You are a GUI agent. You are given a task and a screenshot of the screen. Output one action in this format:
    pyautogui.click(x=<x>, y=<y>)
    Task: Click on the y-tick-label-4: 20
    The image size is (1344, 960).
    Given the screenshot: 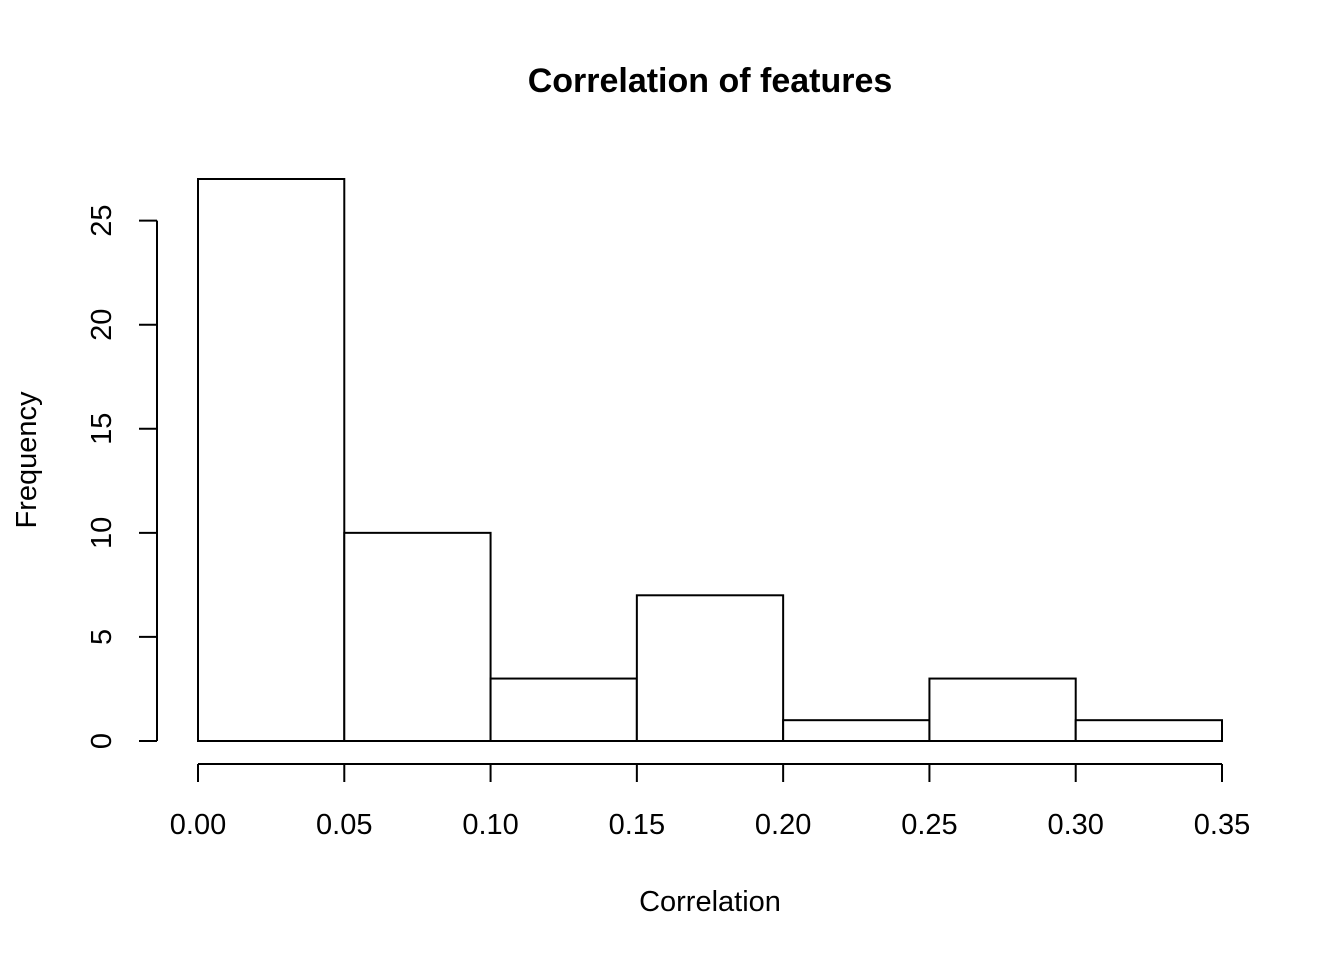 What is the action you would take?
    pyautogui.click(x=102, y=325)
    